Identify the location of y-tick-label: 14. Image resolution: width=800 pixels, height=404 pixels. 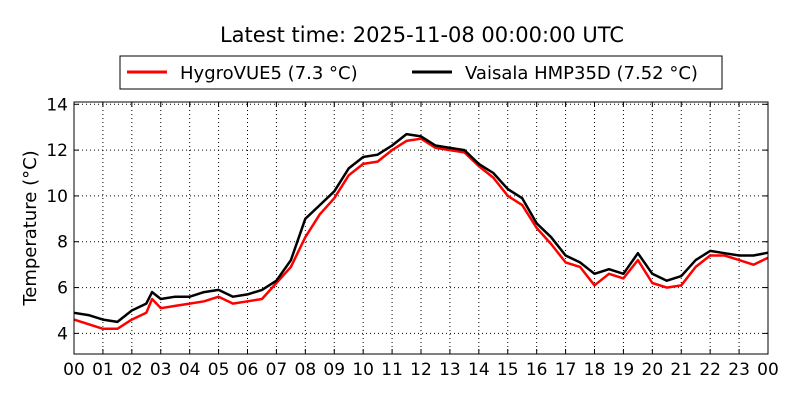
(57, 105).